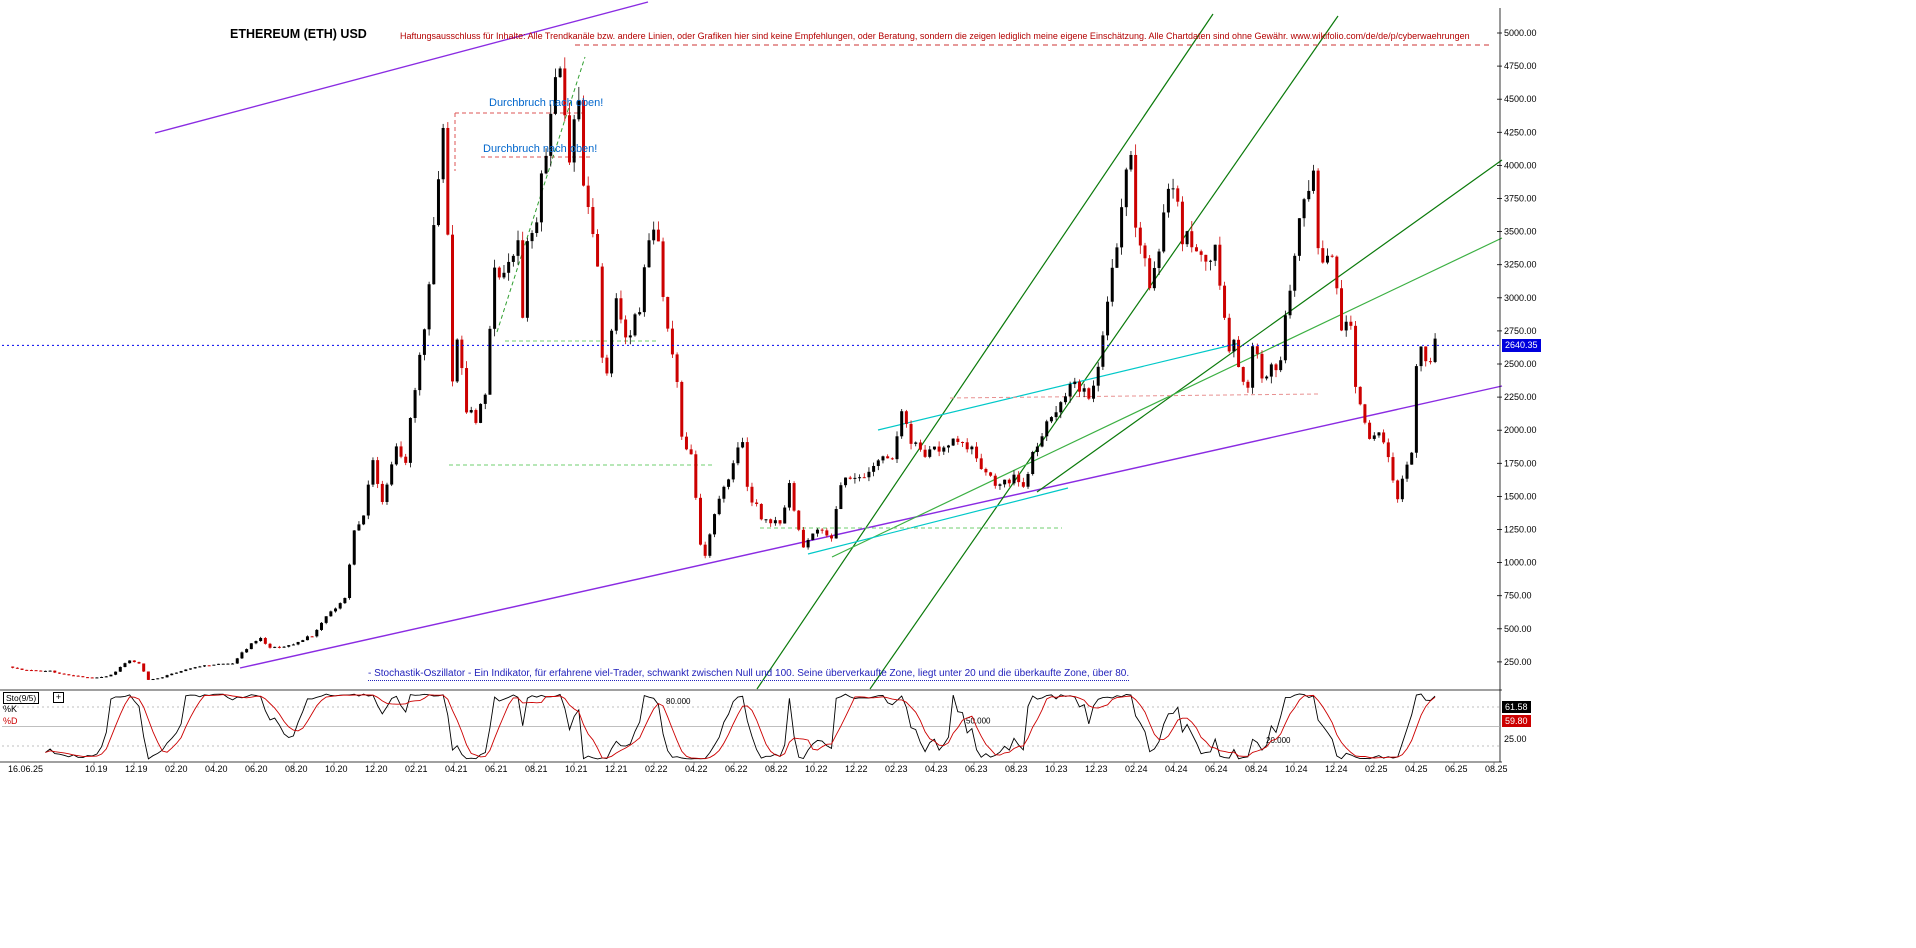 Image resolution: width=1916 pixels, height=948 pixels. I want to click on oscillator-k-value: 61.58, so click(1516, 707).